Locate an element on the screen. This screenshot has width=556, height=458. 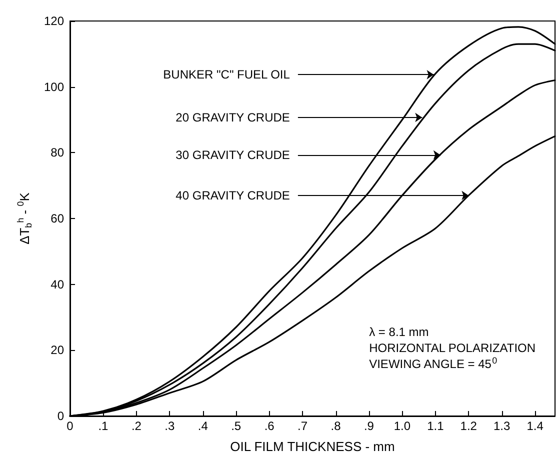
x-tick-label: 0 is located at coordinates (70, 426).